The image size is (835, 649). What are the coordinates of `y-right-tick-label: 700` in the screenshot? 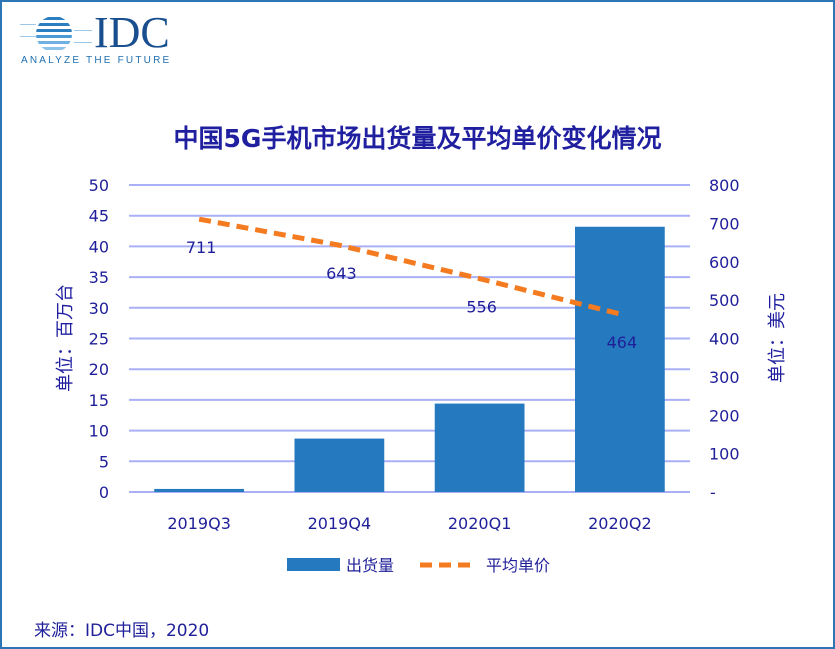 It's located at (724, 223).